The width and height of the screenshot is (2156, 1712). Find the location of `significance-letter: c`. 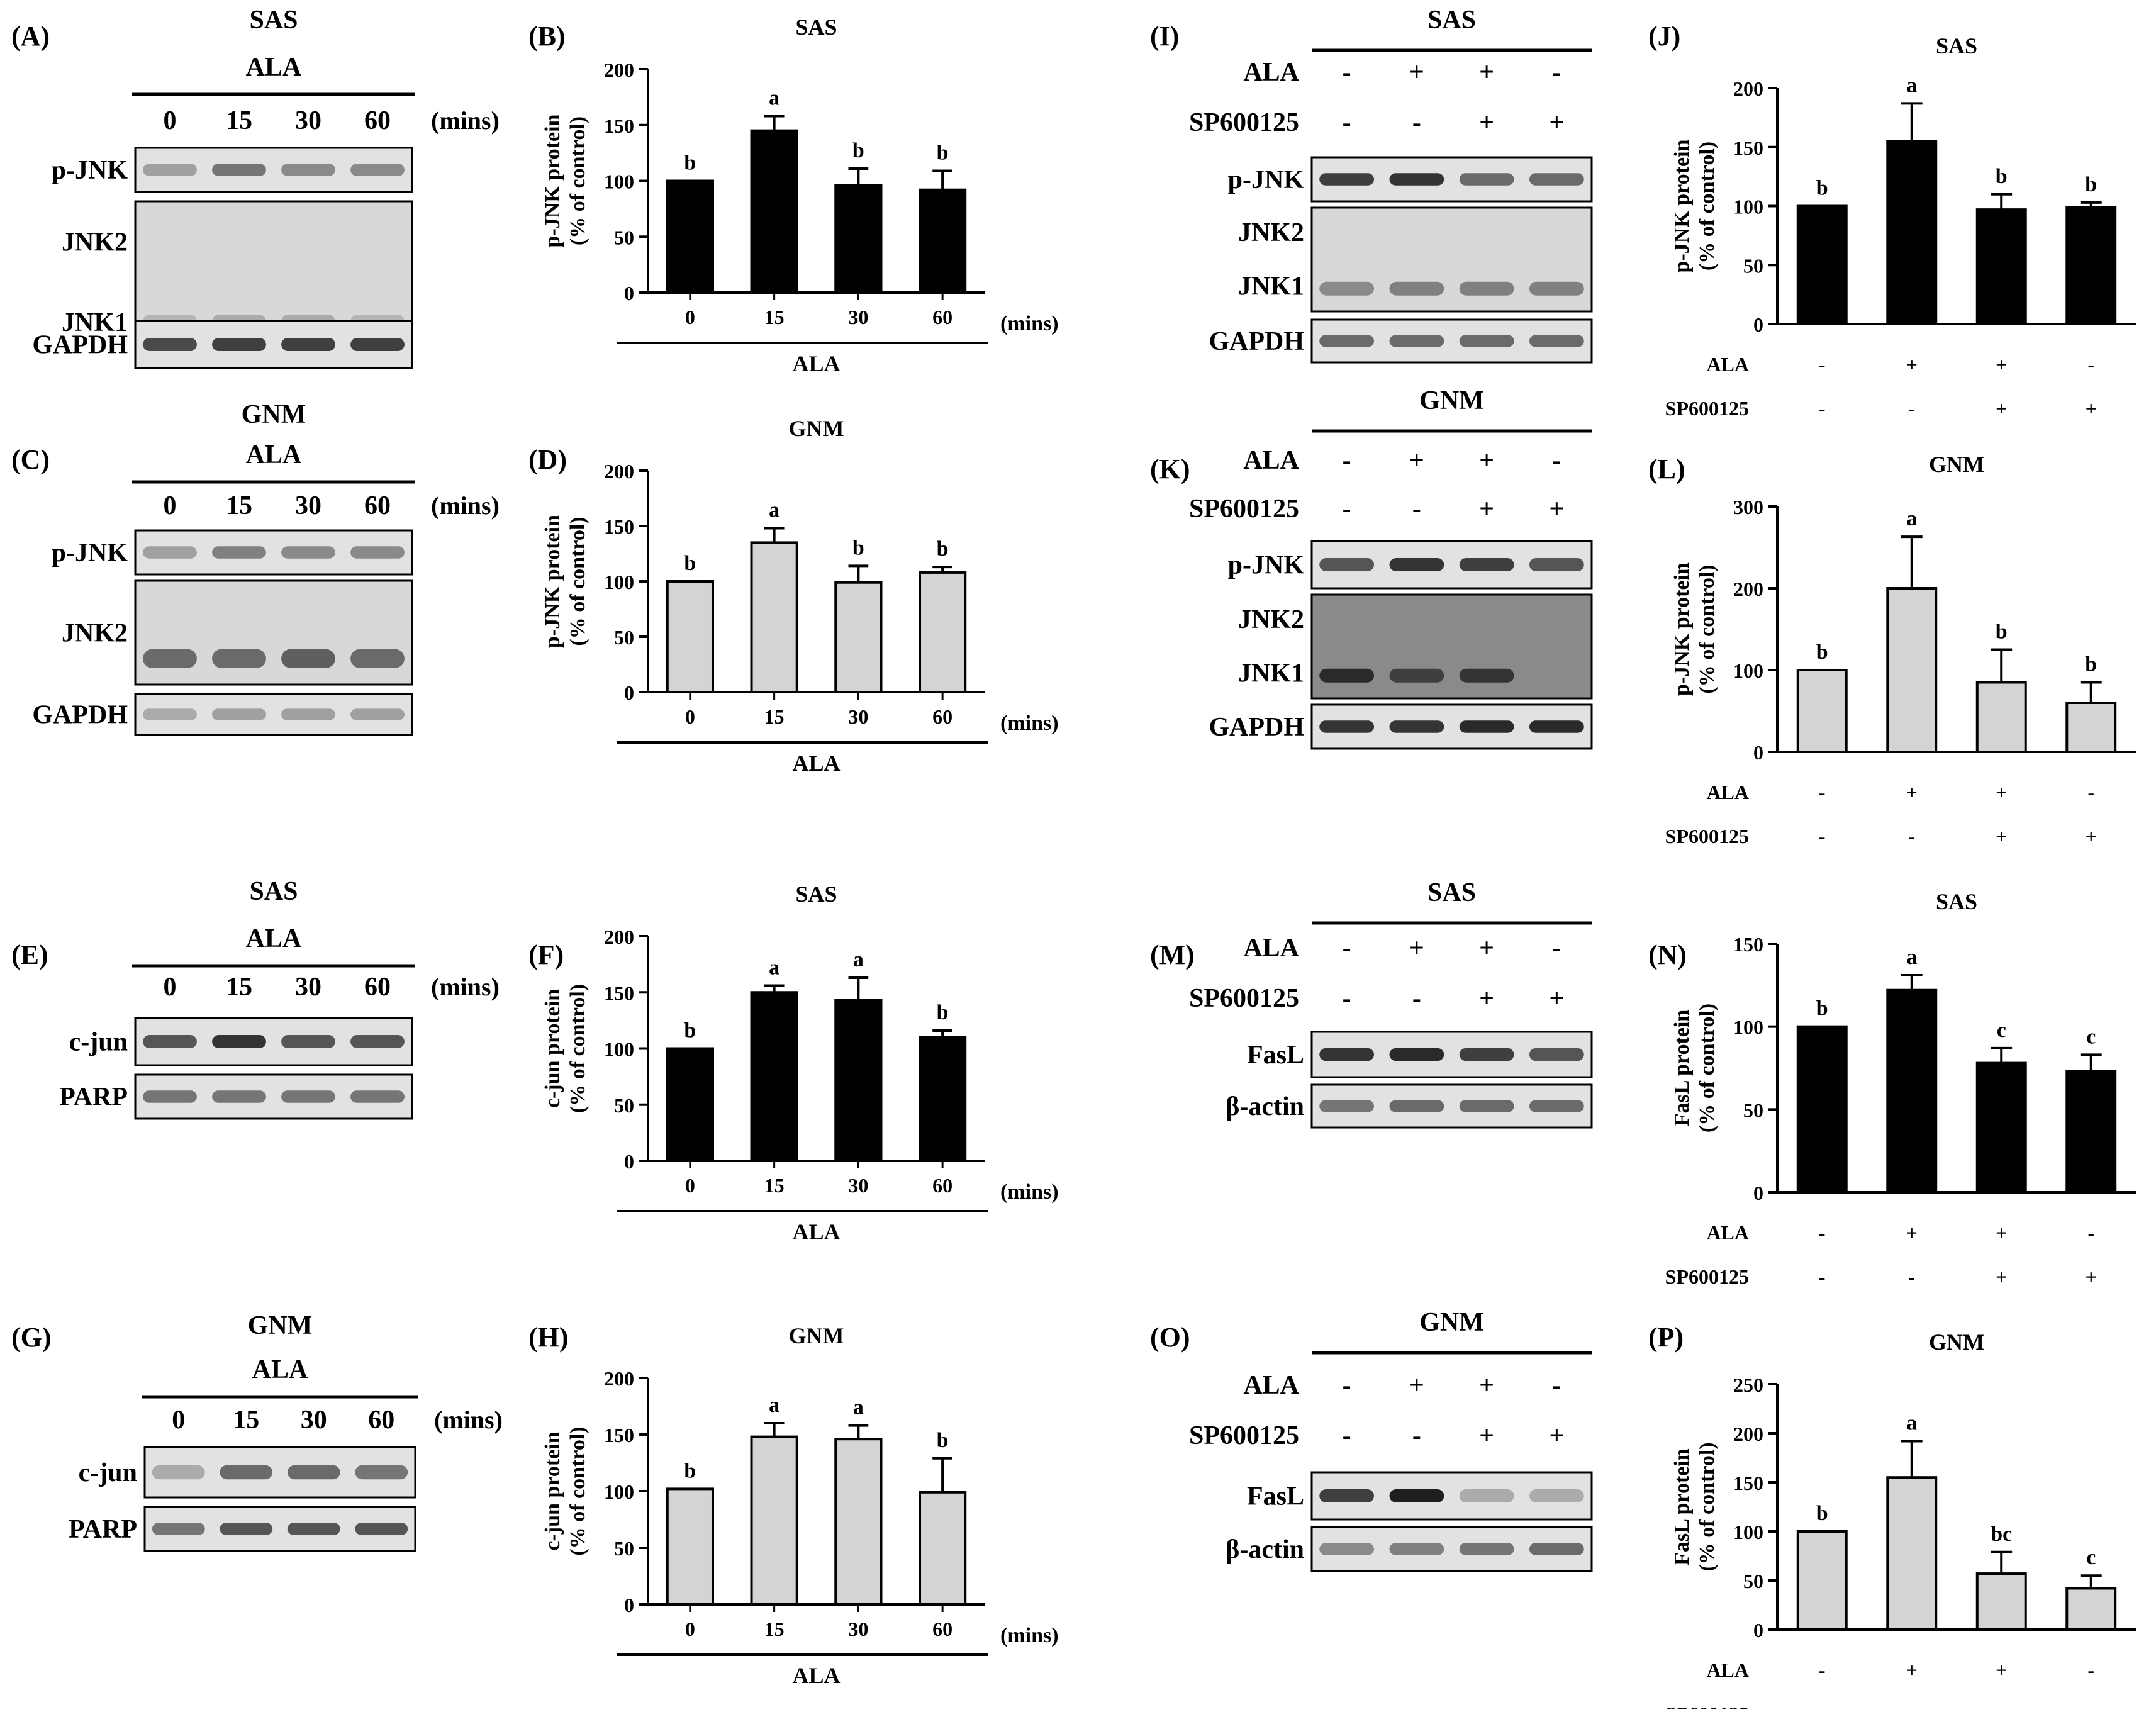

significance-letter: c is located at coordinates (2091, 1036).